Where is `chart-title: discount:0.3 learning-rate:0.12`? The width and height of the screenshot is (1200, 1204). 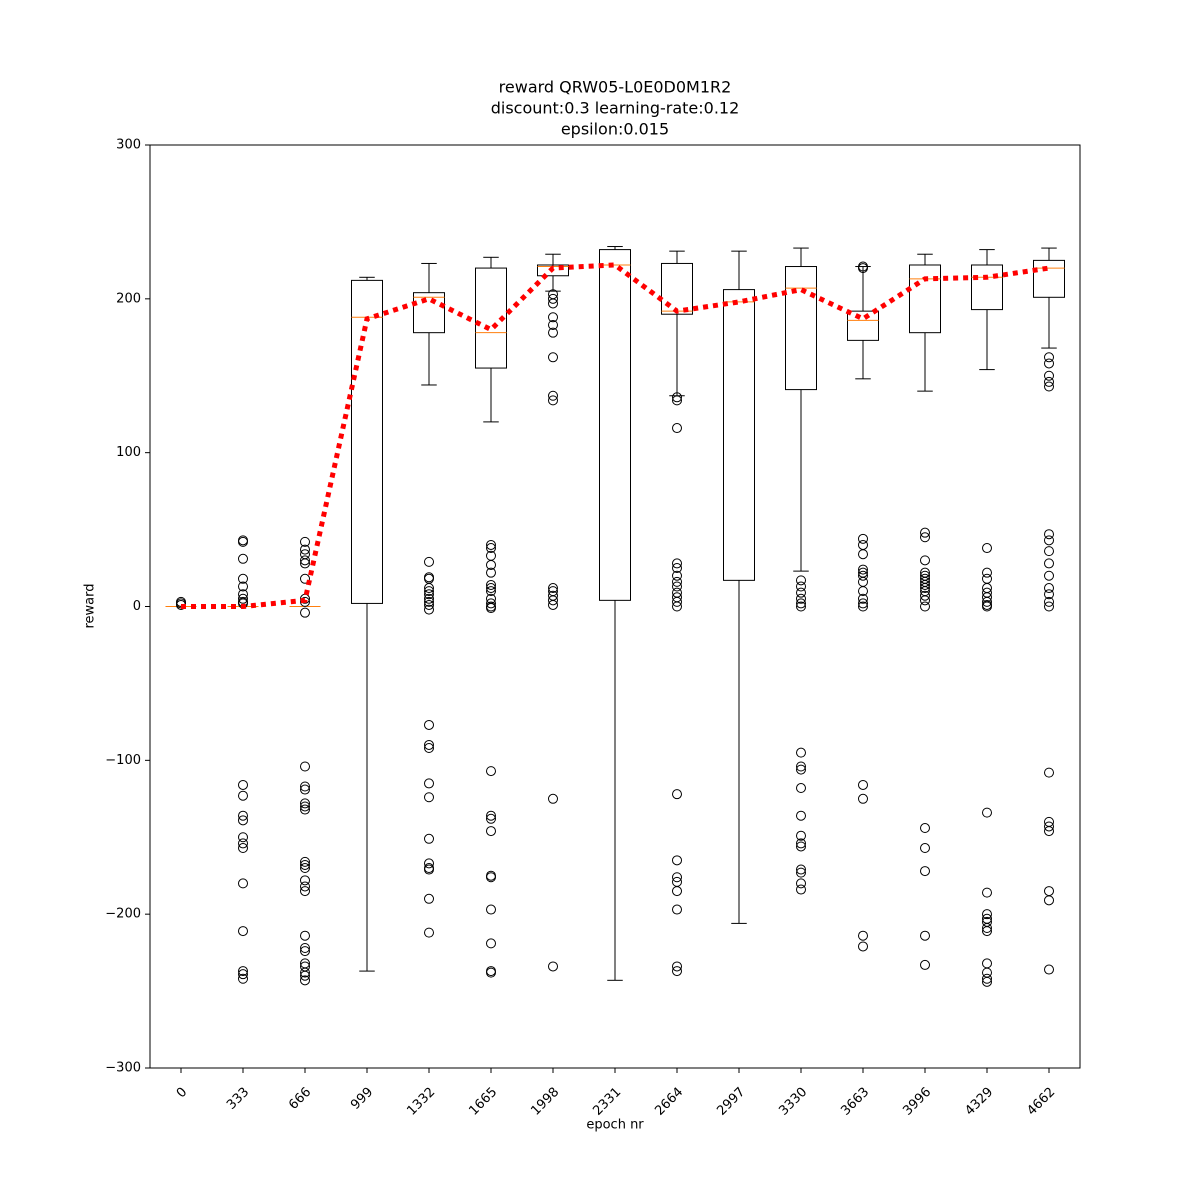
chart-title: discount:0.3 learning-rate:0.12 is located at coordinates (615, 108).